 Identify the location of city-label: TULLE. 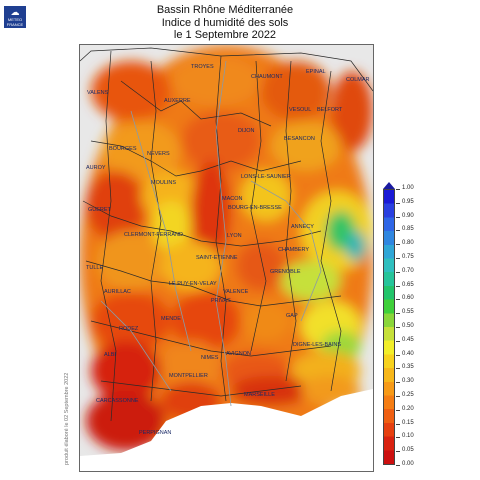
(94, 268).